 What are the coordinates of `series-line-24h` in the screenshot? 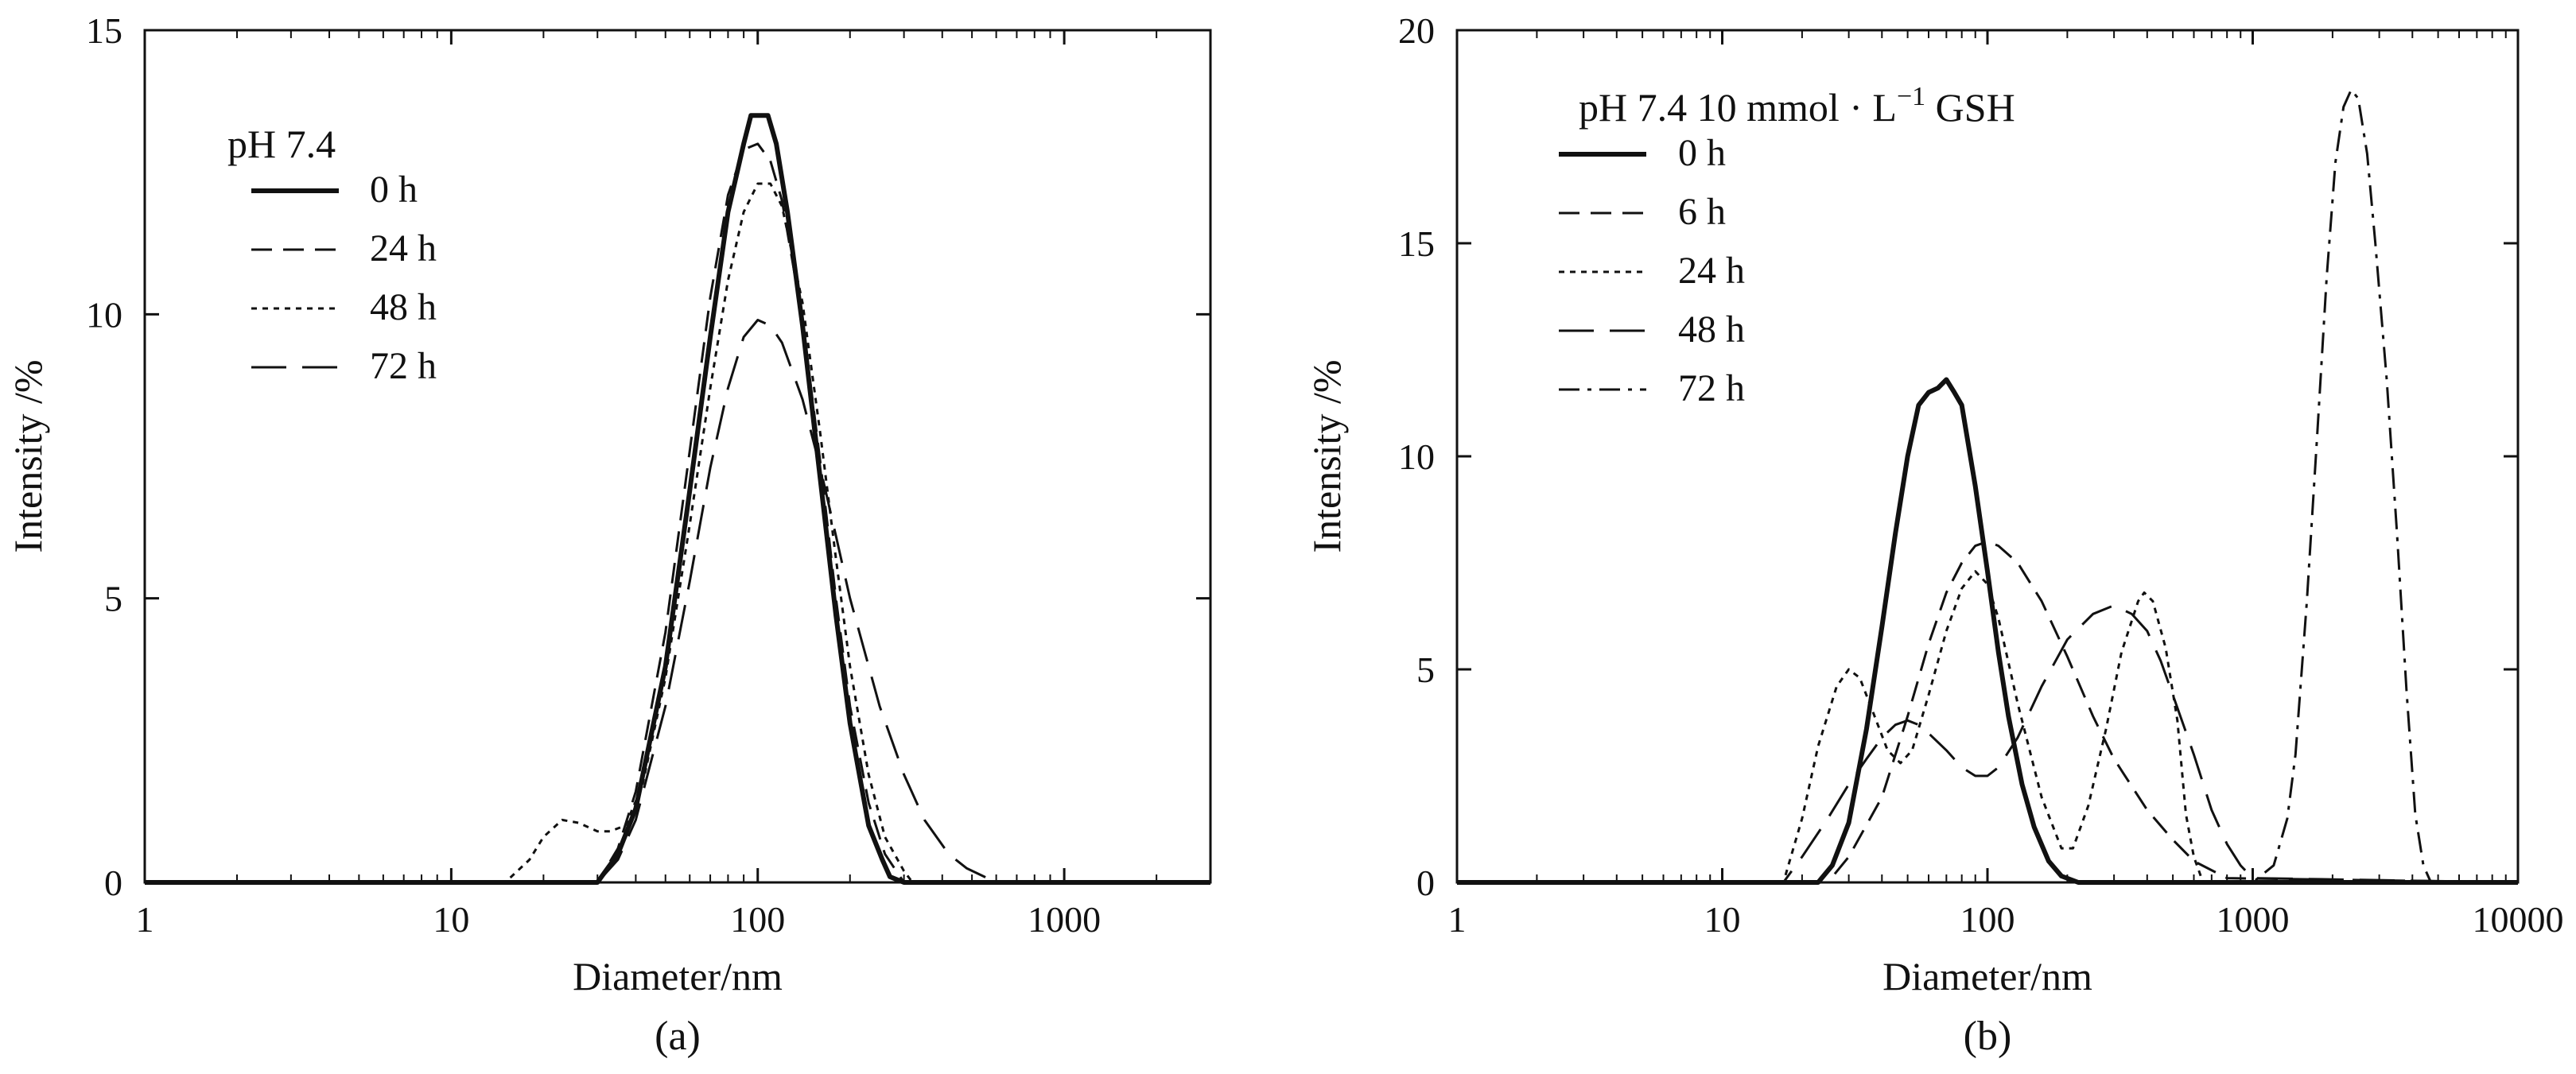 It's located at (1987, 727).